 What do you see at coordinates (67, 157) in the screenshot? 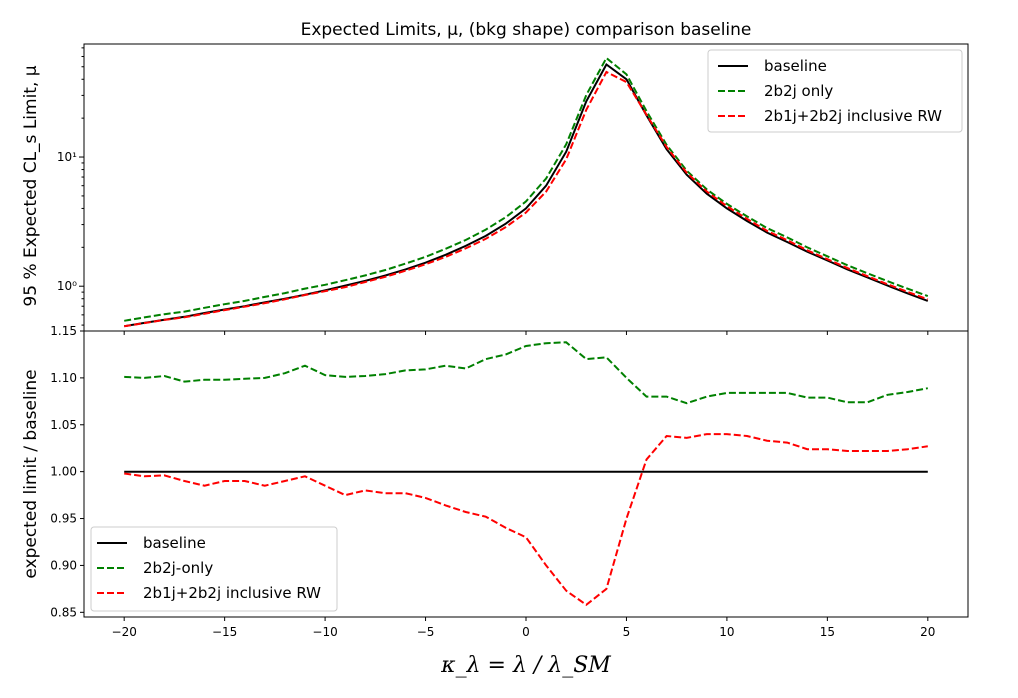
I see `top-y-tick-label: 10¹` at bounding box center [67, 157].